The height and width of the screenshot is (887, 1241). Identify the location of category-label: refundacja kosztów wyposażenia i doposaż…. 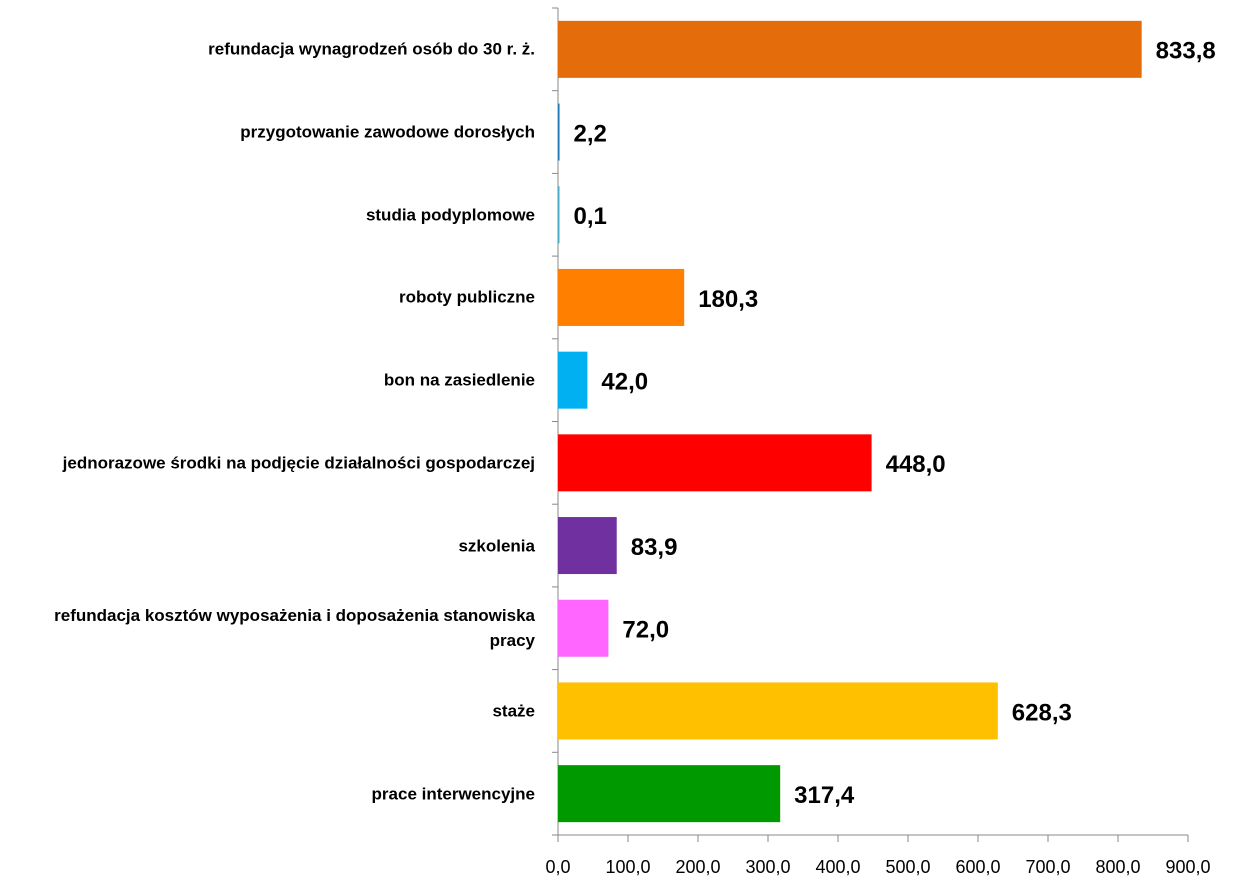
(294, 628).